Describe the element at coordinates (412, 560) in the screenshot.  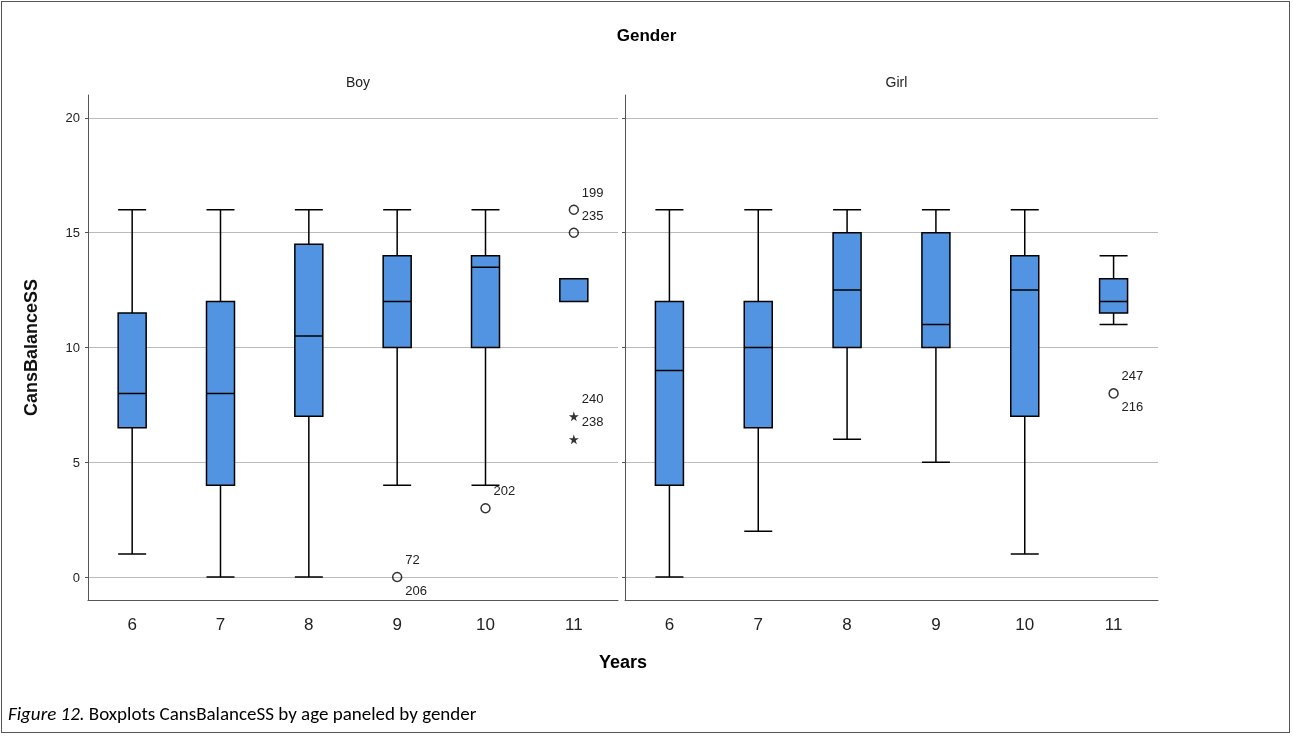
I see `annotation: 72` at that location.